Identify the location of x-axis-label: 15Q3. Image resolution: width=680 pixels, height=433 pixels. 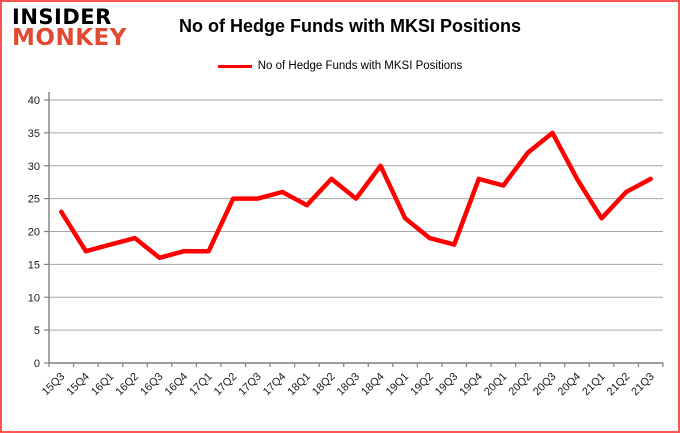
(54, 385).